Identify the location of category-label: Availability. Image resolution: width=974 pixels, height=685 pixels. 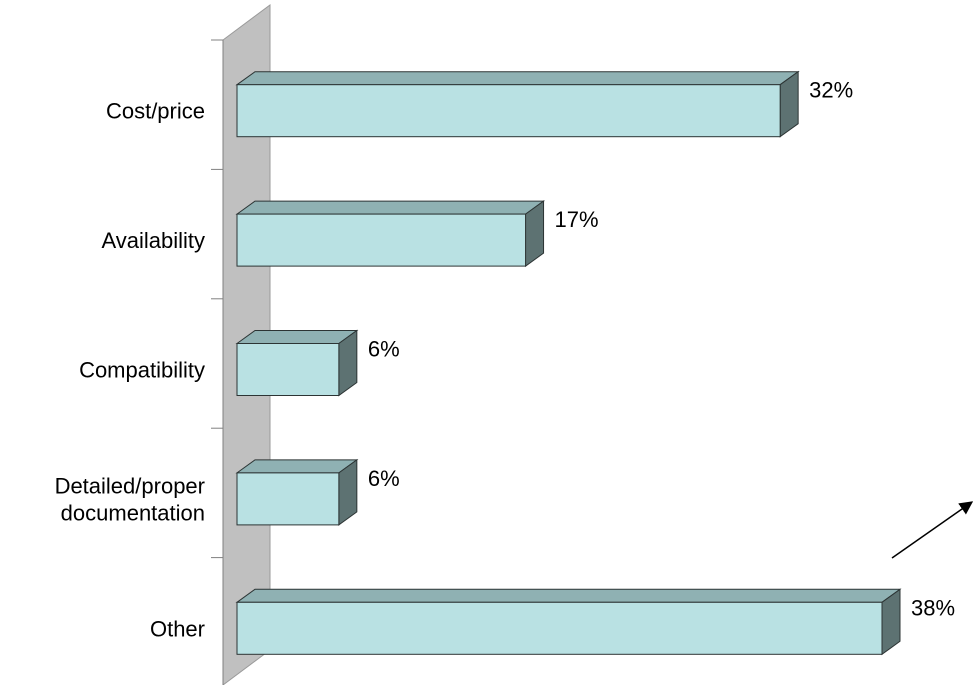
(153, 240).